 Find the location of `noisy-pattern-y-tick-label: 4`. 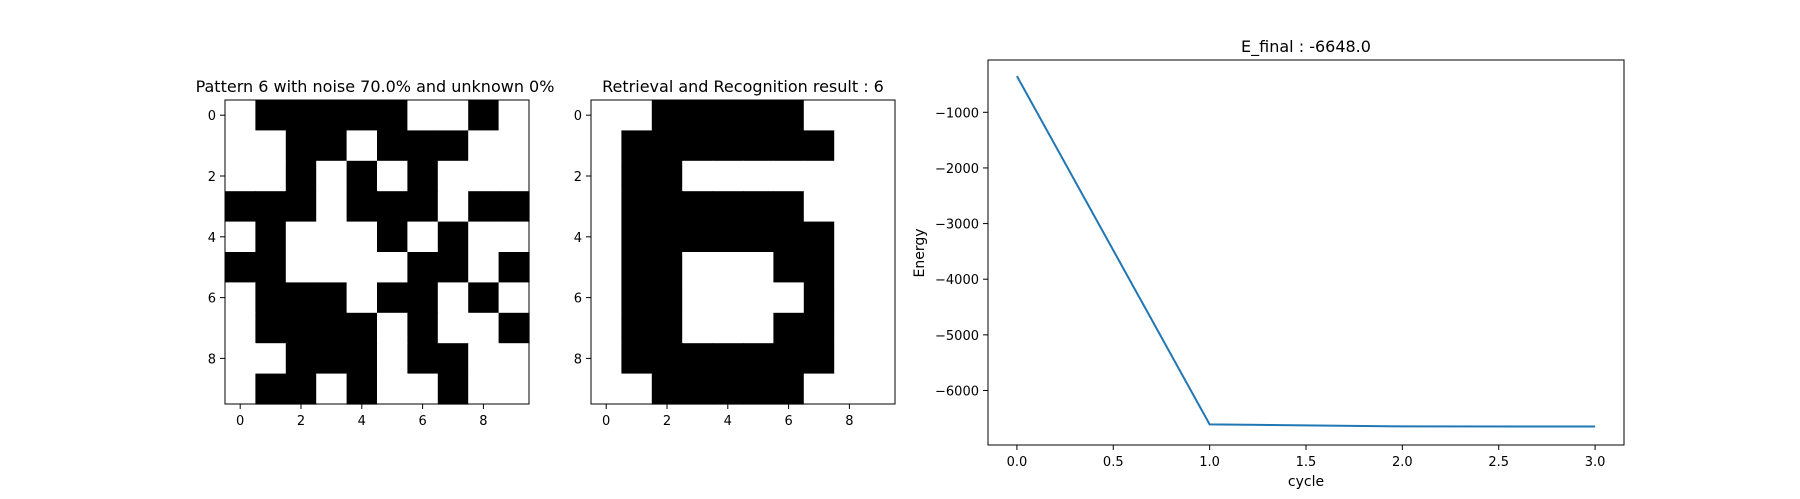

noisy-pattern-y-tick-label: 4 is located at coordinates (212, 238).